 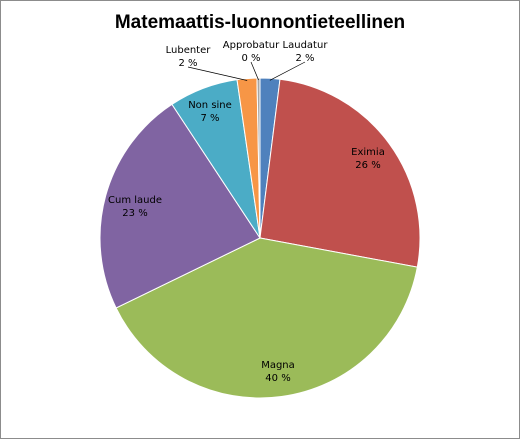 I want to click on slice-value-non-sine: 7 %, so click(x=209, y=118).